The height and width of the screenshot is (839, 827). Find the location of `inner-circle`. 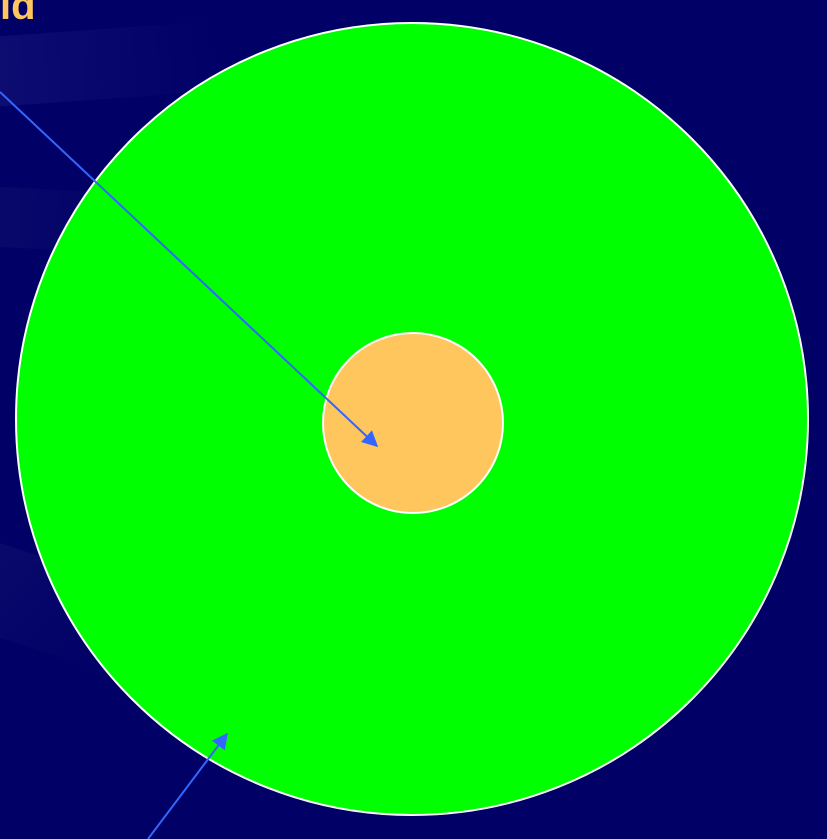

inner-circle is located at coordinates (413, 423).